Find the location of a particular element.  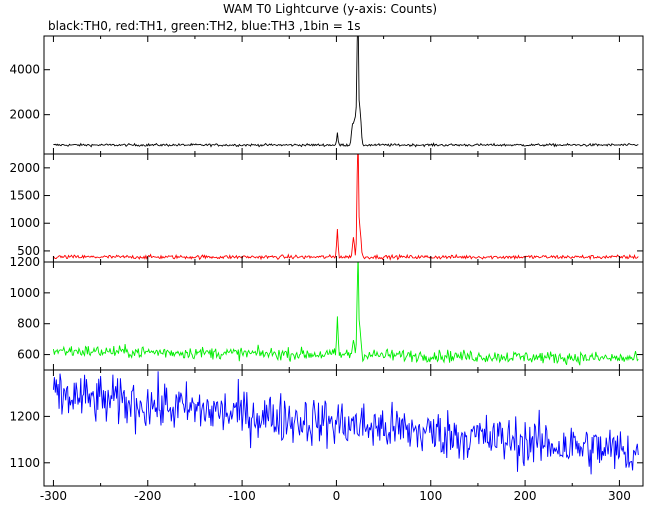

x-tick-label: -200 is located at coordinates (147, 496).